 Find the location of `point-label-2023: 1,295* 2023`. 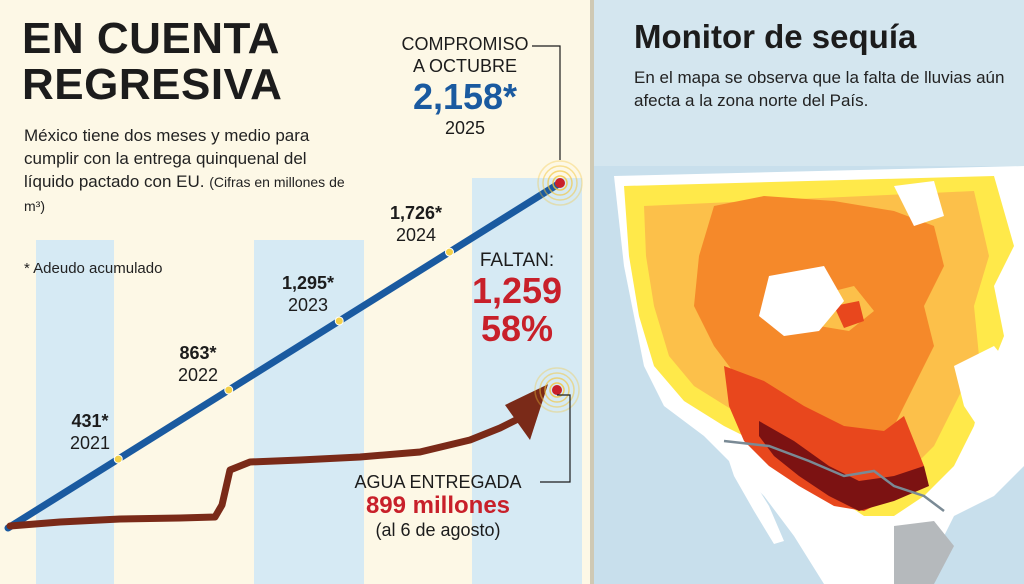

point-label-2023: 1,295* 2023 is located at coordinates (308, 294).